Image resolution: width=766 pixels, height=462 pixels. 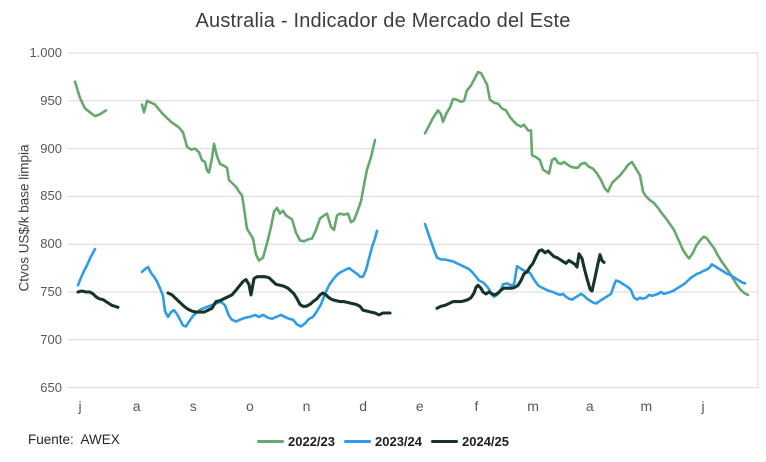 What do you see at coordinates (193, 406) in the screenshot?
I see `x-month-label: s` at bounding box center [193, 406].